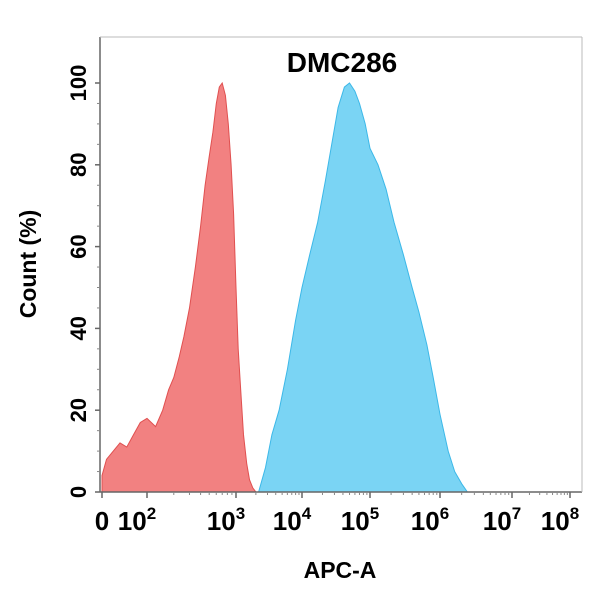  Describe the element at coordinates (502, 520) in the screenshot. I see `x-tick-label: 10⁷` at that location.